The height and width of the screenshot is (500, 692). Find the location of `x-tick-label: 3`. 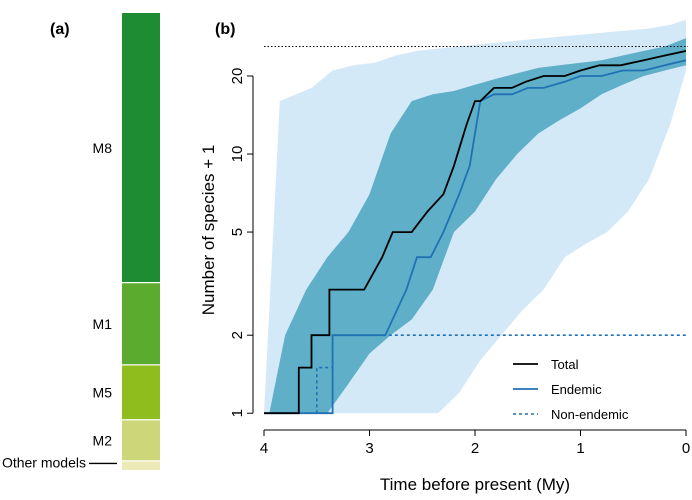

x-tick-label: 3 is located at coordinates (369, 448).